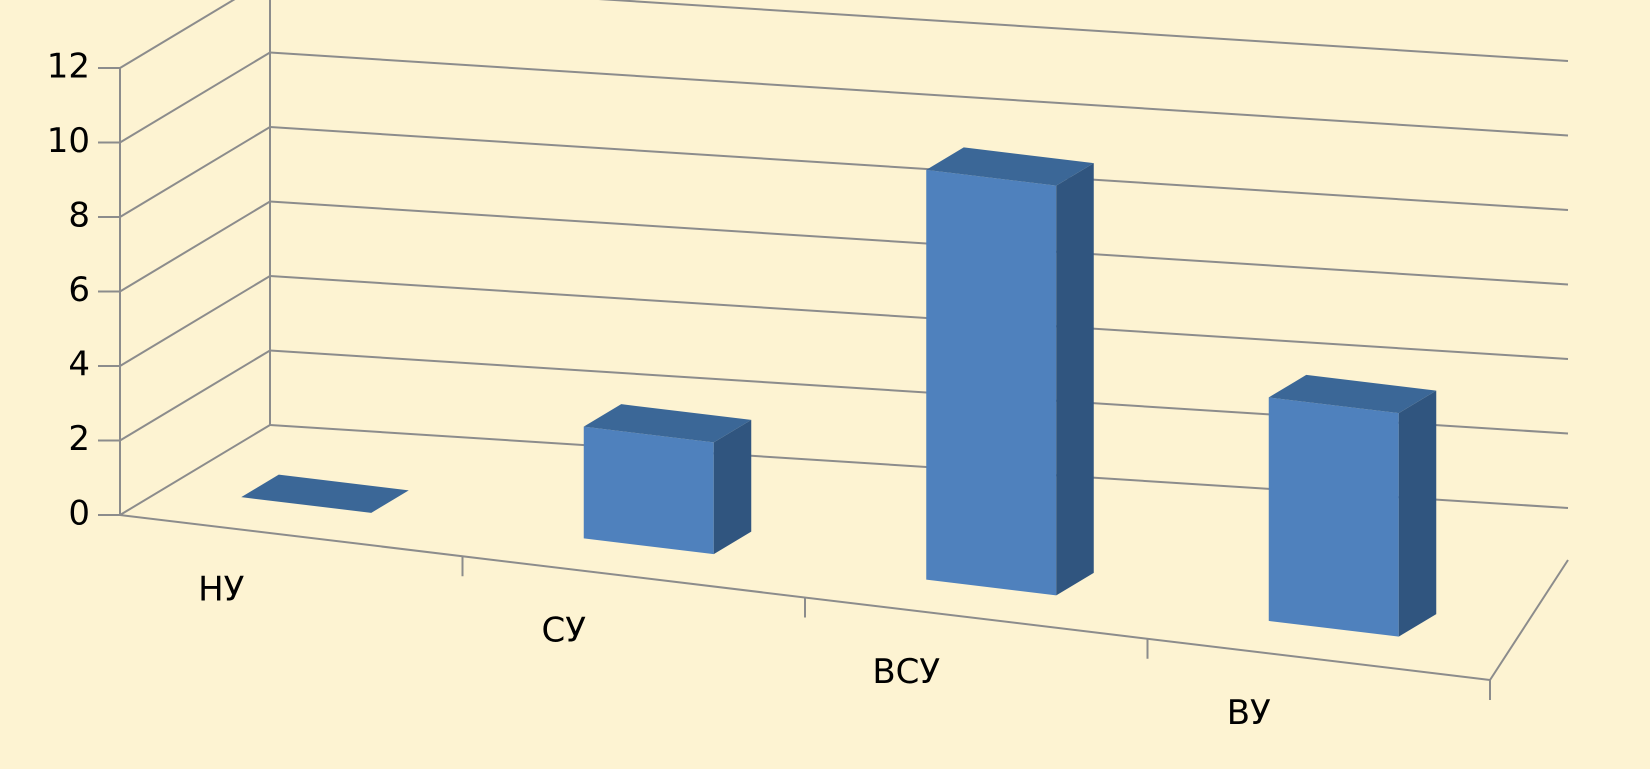 The height and width of the screenshot is (769, 1650). What do you see at coordinates (68, 67) in the screenshot?
I see `y-tick-label: 12` at bounding box center [68, 67].